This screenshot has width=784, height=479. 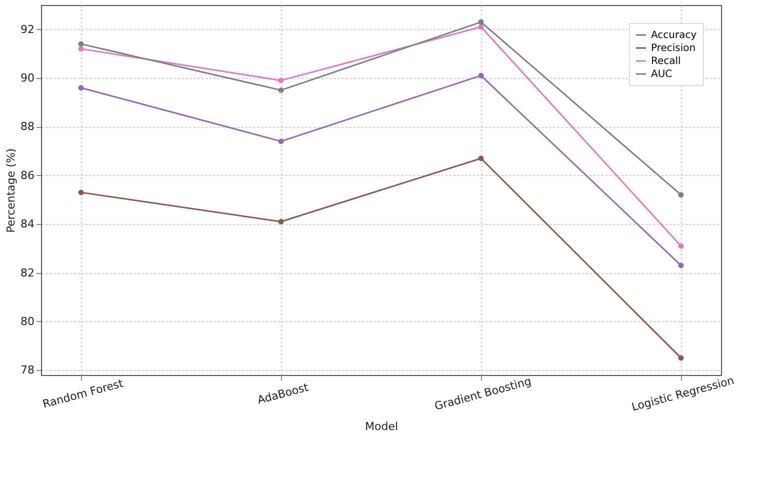 I want to click on y-tick-label: 82, so click(x=27, y=273).